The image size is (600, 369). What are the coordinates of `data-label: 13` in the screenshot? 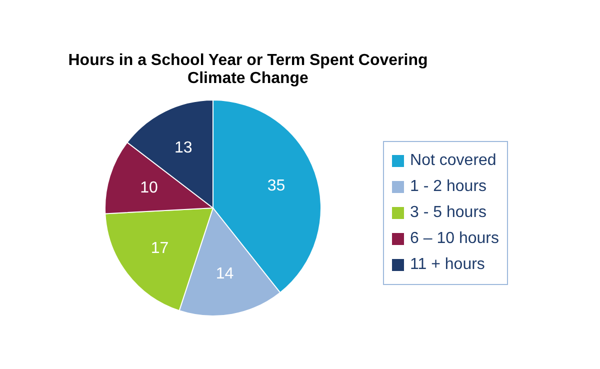 It's located at (183, 147).